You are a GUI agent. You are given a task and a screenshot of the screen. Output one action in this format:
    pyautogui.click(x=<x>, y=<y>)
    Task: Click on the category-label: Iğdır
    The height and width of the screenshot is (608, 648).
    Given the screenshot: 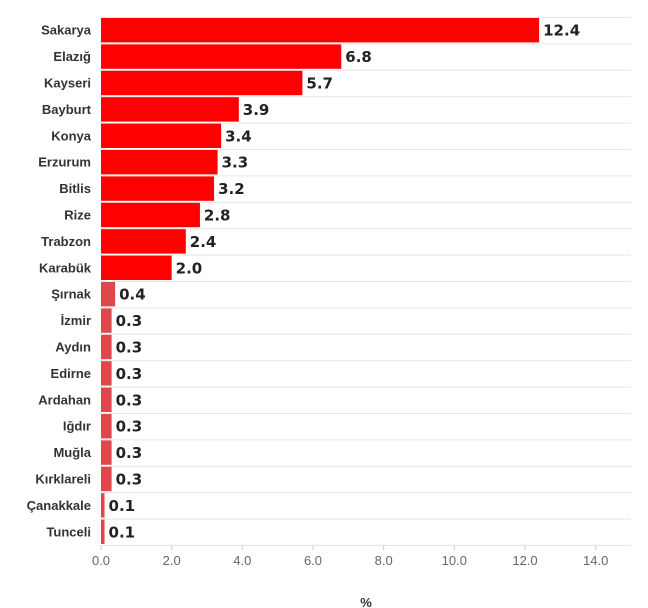 What is the action you would take?
    pyautogui.click(x=77, y=426)
    